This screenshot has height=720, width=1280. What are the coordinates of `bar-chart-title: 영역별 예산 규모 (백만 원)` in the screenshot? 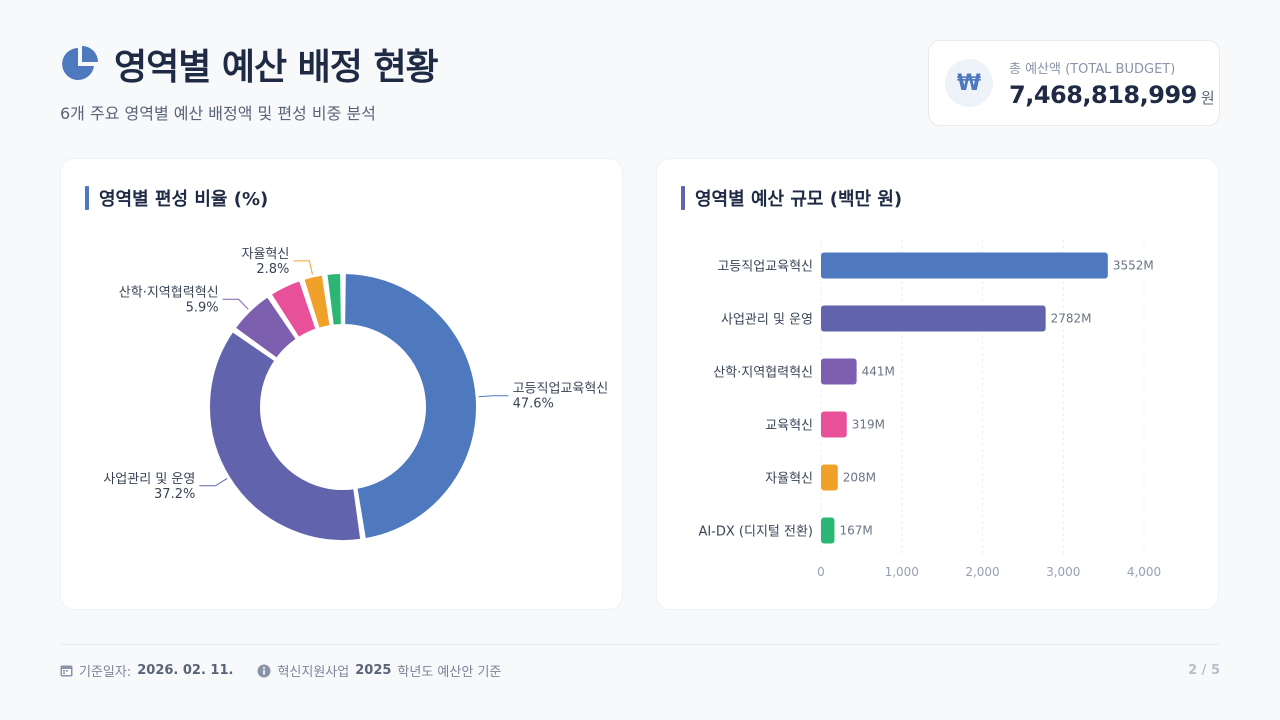 It's located at (791, 198).